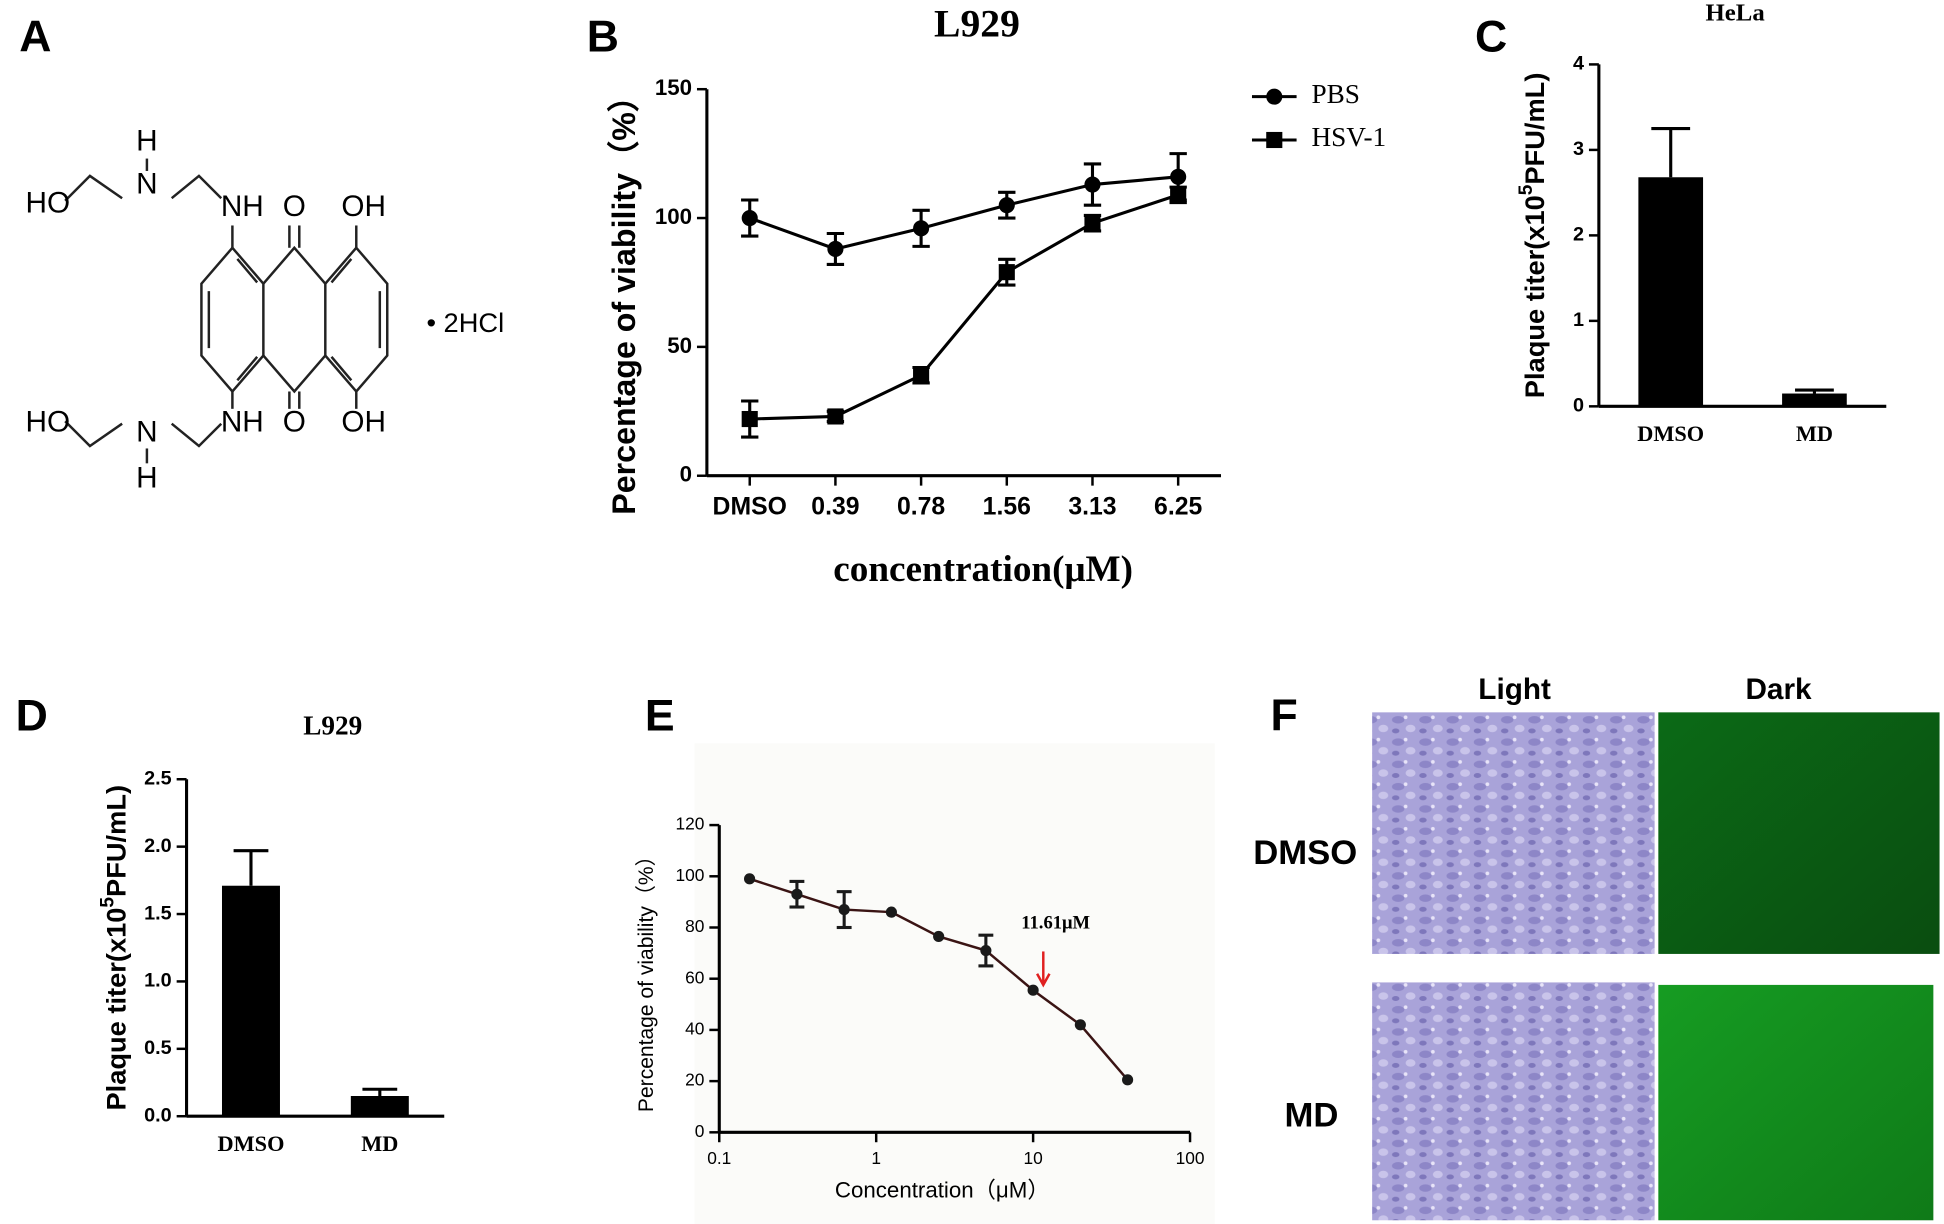  What do you see at coordinates (921, 506) in the screenshot?
I see `x-tick-label: 0.78` at bounding box center [921, 506].